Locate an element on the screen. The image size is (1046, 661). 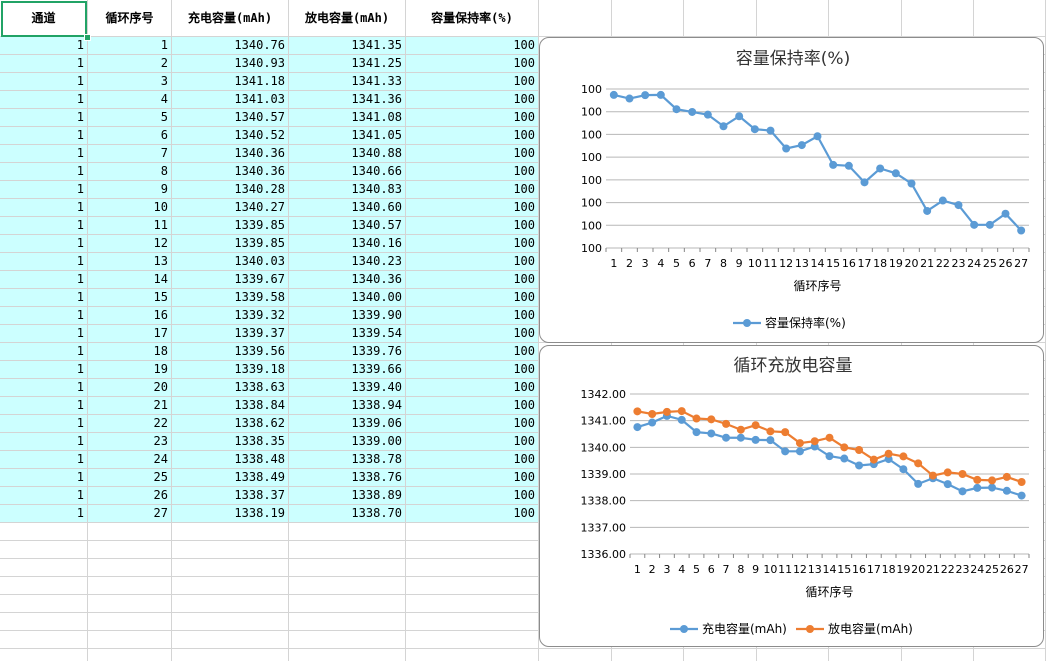
cell-cycle: 16 is located at coordinates (130, 316).